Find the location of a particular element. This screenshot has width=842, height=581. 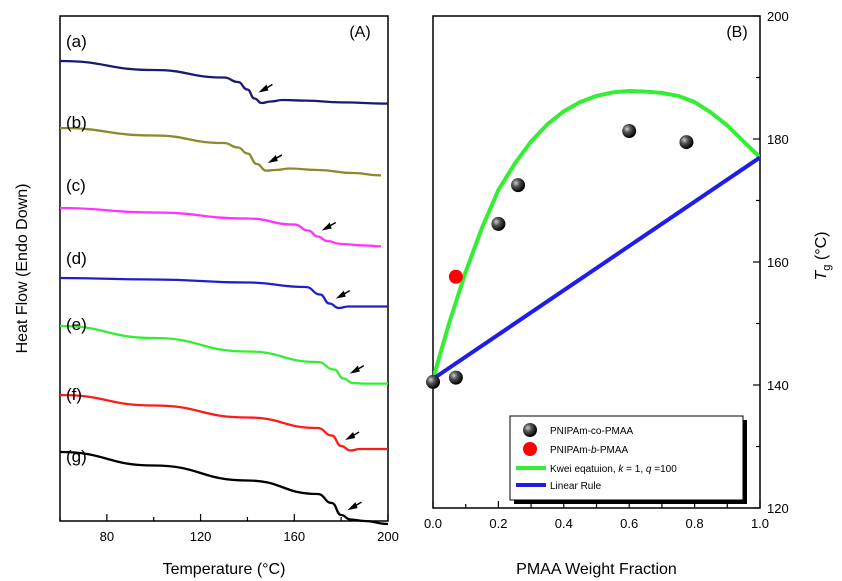

dsc-curve-f is located at coordinates (223, 422).